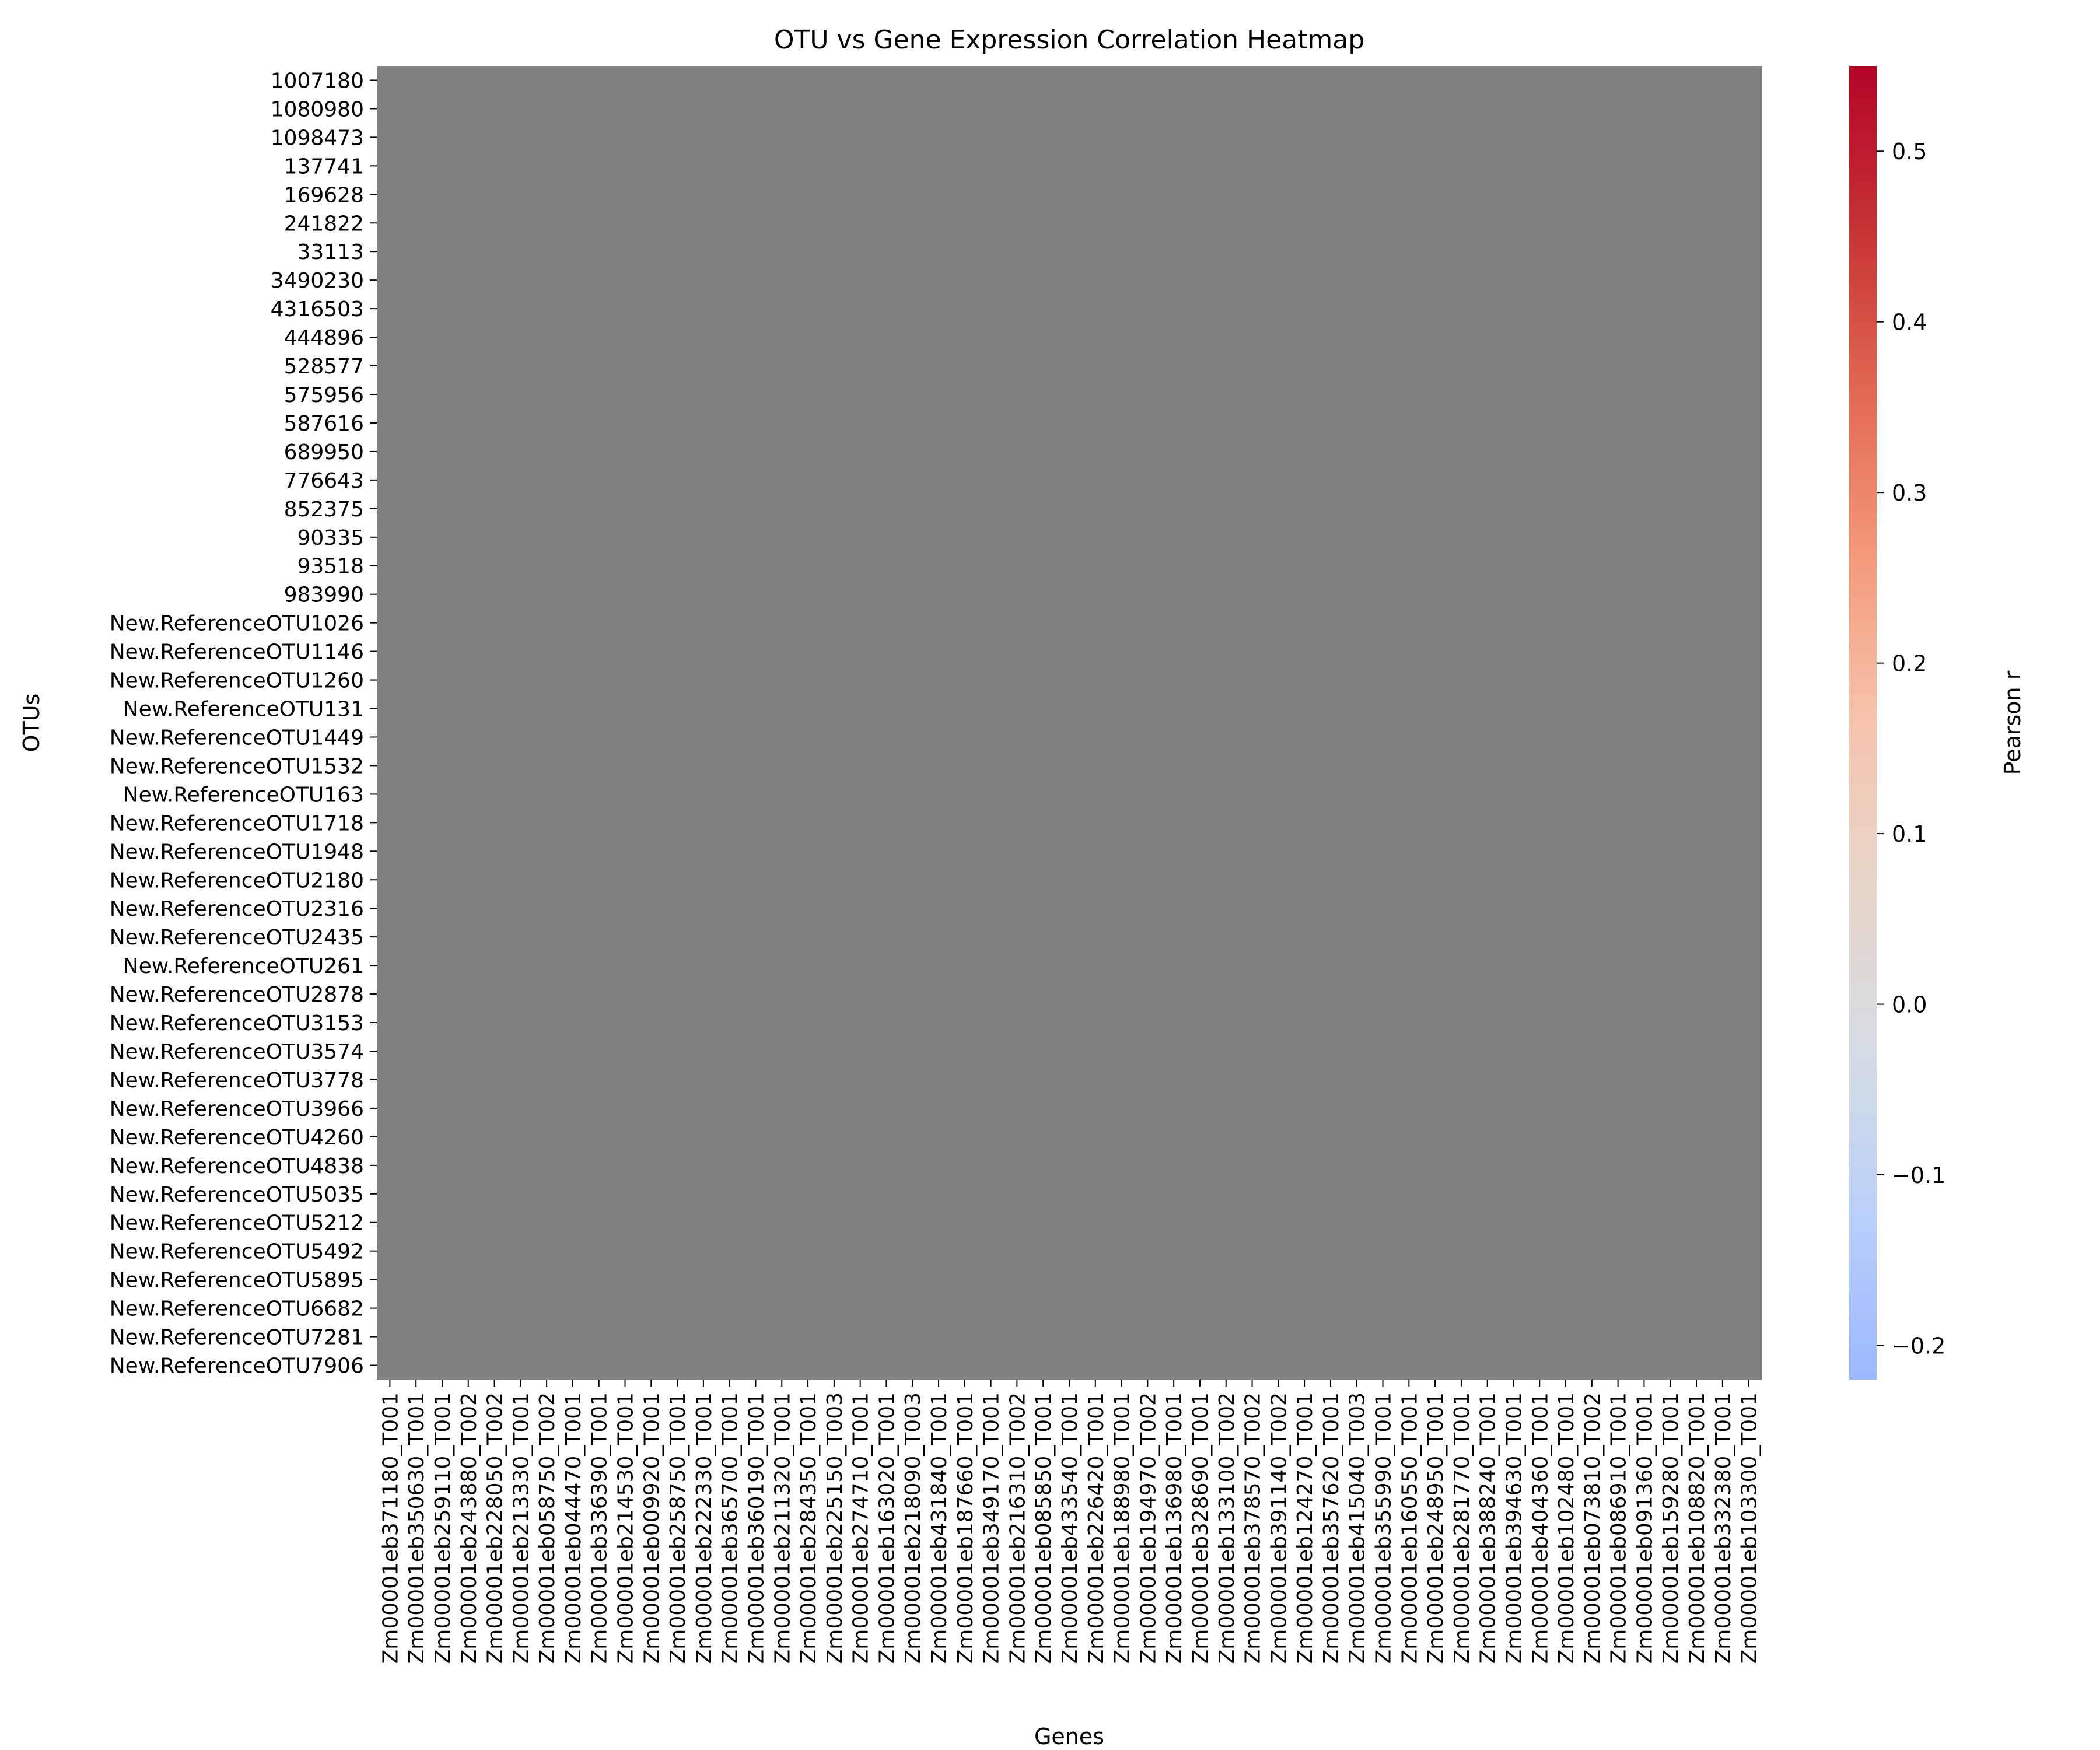 The height and width of the screenshot is (1750, 2100). I want to click on y-tick-label: New.ReferenceOTU5212, so click(237, 1224).